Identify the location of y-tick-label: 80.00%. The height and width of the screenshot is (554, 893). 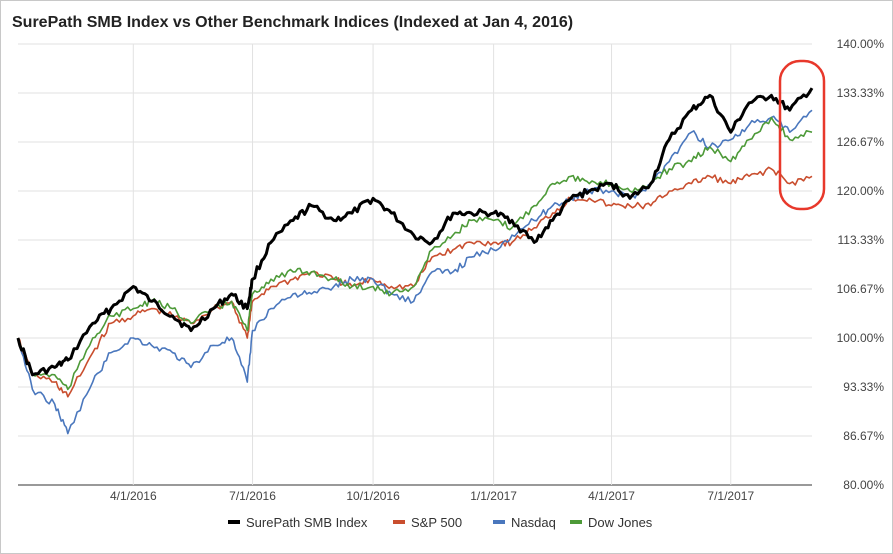
(863, 485).